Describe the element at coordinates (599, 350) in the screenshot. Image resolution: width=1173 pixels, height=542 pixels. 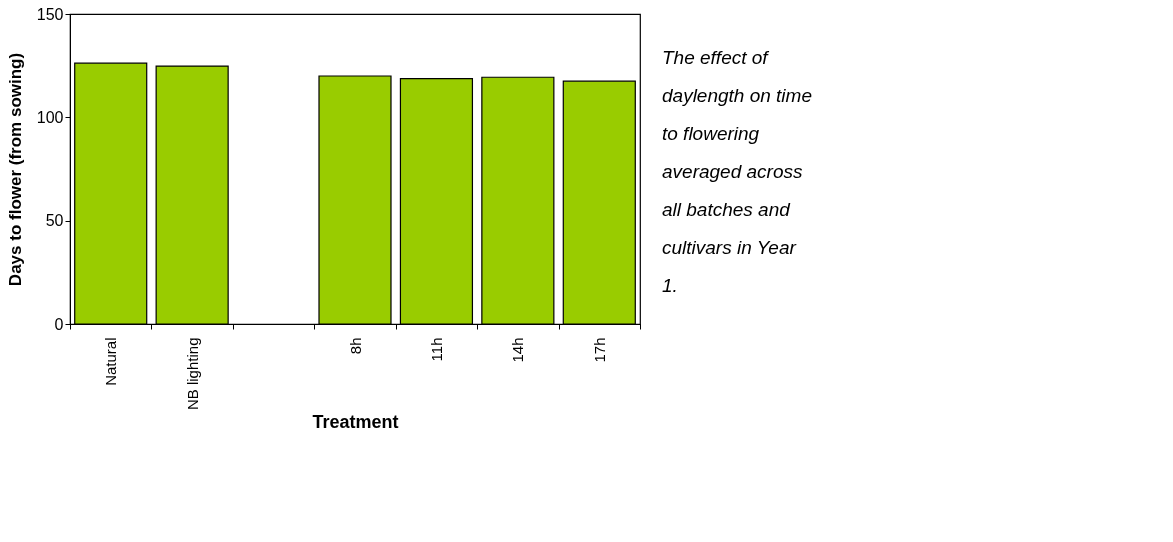
I see `x-tick-label: 17h` at that location.